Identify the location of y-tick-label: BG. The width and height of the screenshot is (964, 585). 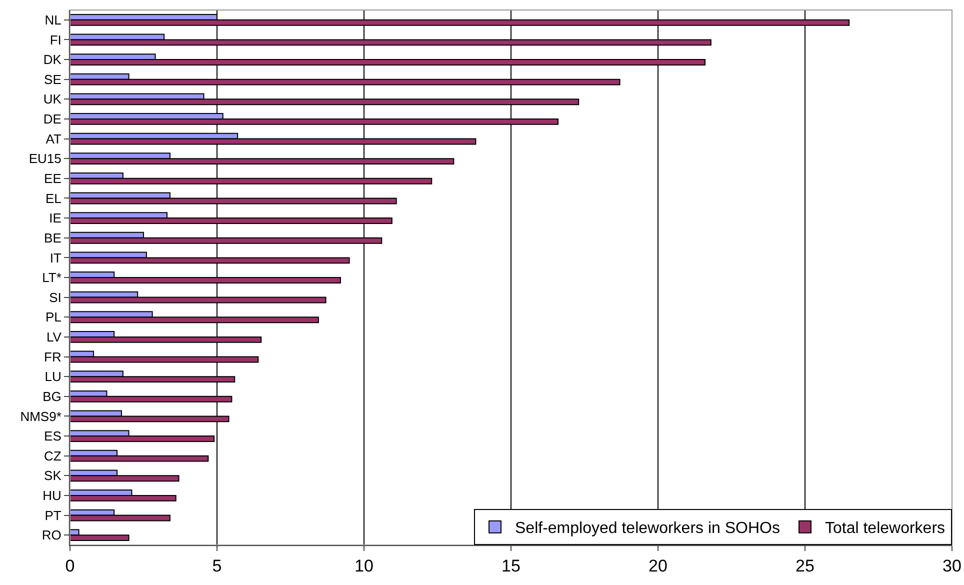
(52, 396).